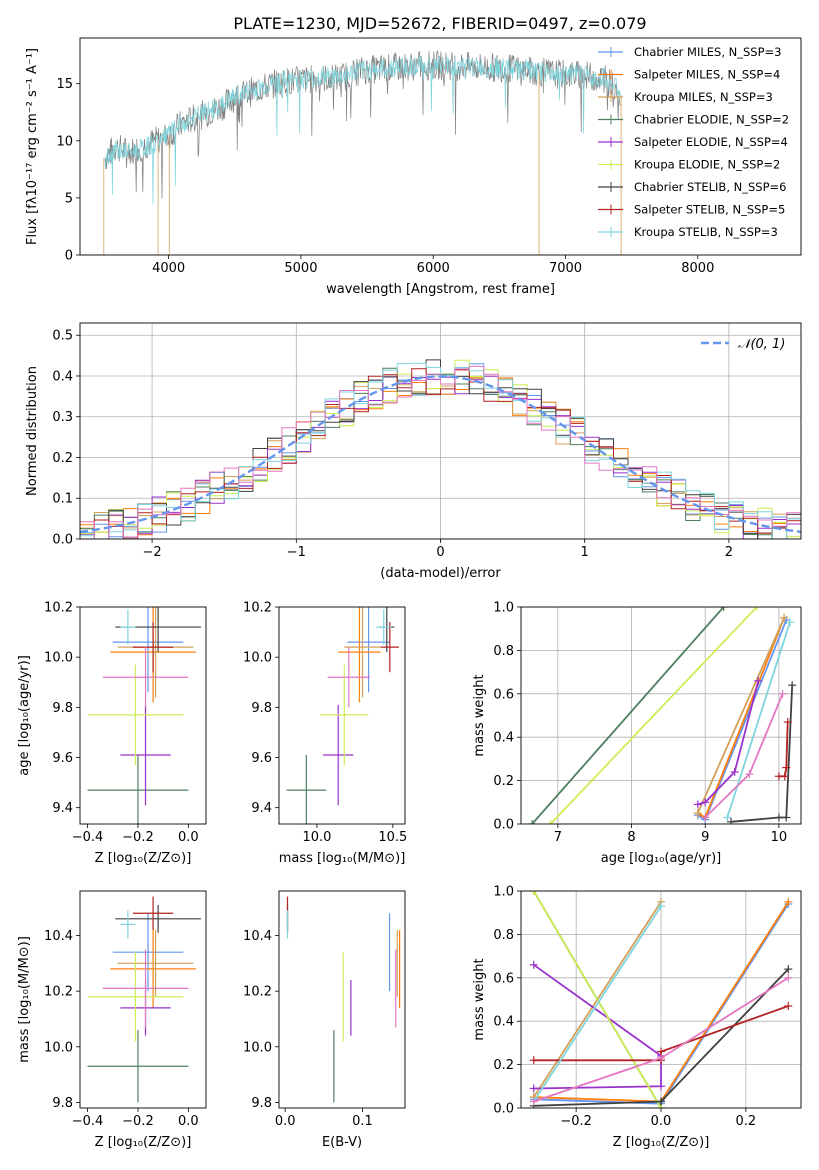 Image resolution: width=819 pixels, height=1170 pixels. What do you see at coordinates (503, 978) in the screenshot?
I see `y-tick-label: 0.6` at bounding box center [503, 978].